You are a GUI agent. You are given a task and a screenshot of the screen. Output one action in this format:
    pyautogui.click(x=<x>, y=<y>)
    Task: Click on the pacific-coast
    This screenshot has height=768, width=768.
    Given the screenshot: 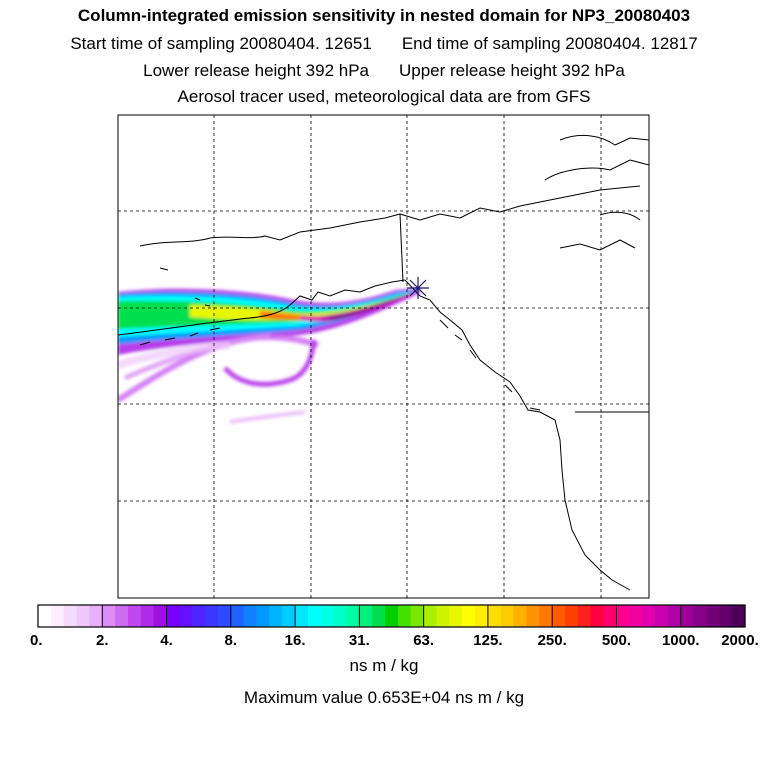 What is the action you would take?
    pyautogui.click(x=517, y=435)
    